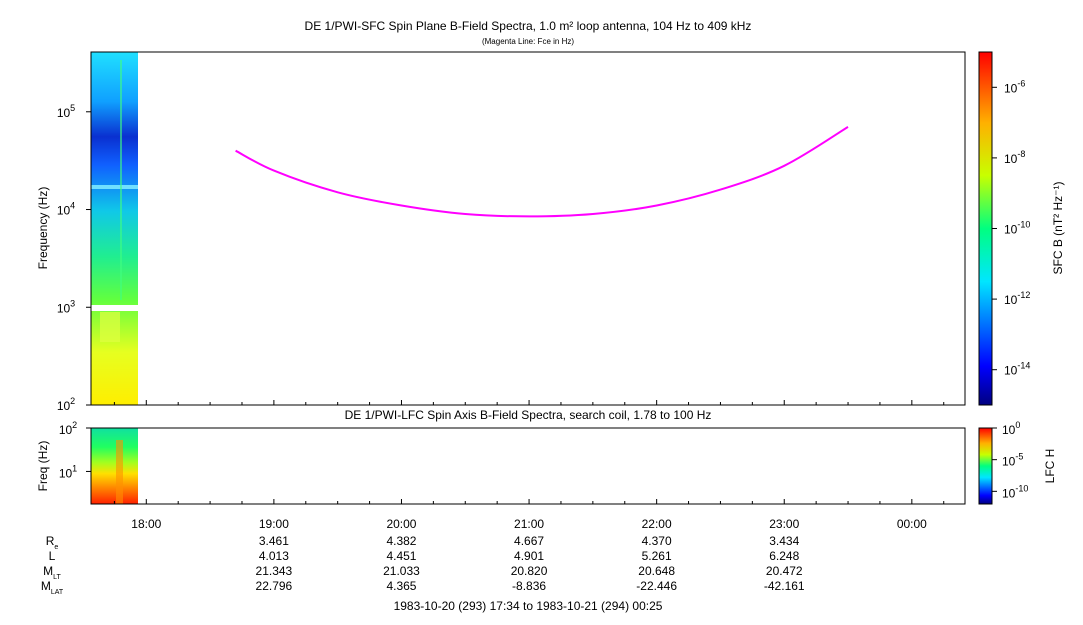 The width and height of the screenshot is (1083, 625). I want to click on lfc-colorbar-tick-label: 10⁻¹⁰, so click(1015, 491).